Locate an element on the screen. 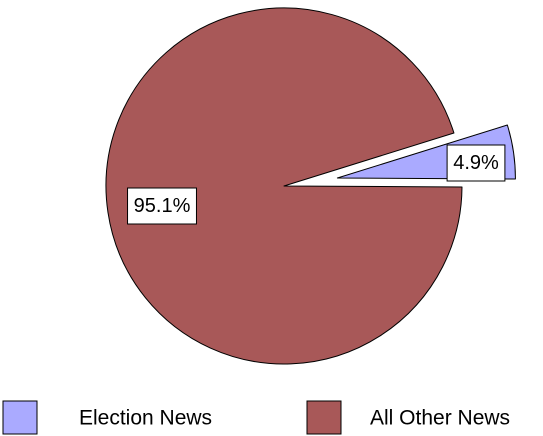 Image resolution: width=543 pixels, height=436 pixels. legend-item-election-news: Election News is located at coordinates (107, 417).